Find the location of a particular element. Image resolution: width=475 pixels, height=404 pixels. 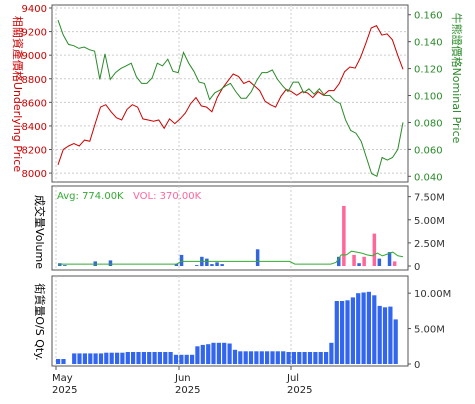

volume-tick-label: 5.00M is located at coordinates (429, 221).